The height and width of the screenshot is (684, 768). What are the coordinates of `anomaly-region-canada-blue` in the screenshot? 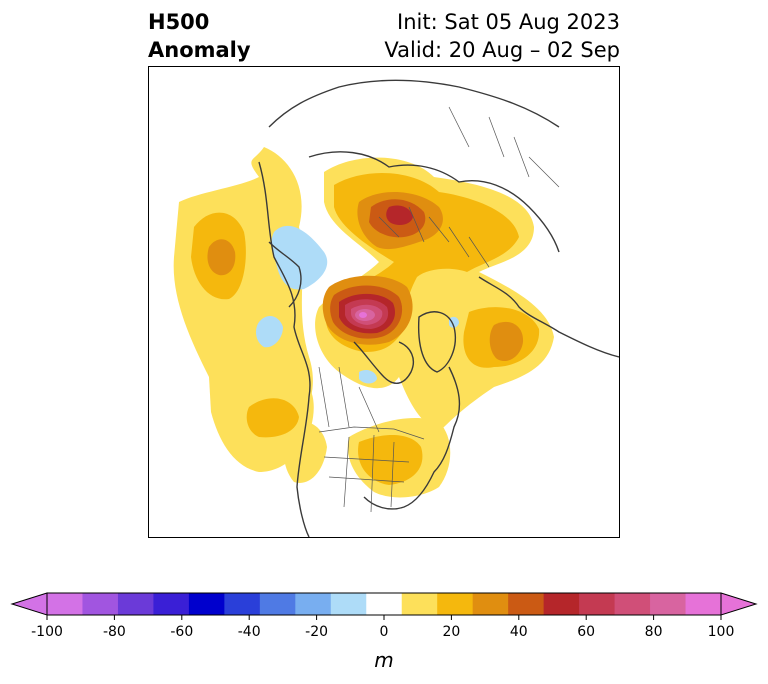 It's located at (368, 376).